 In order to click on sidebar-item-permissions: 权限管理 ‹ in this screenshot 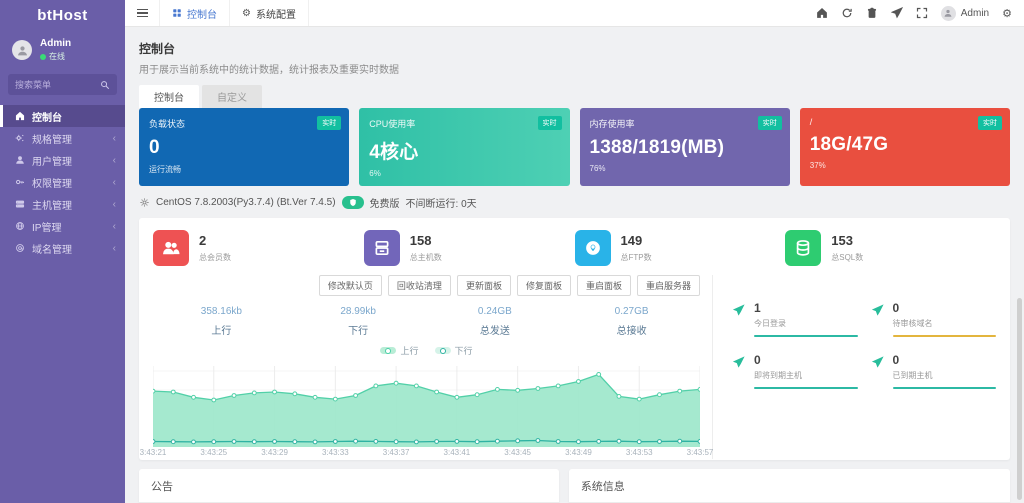, I will do `click(62, 182)`.